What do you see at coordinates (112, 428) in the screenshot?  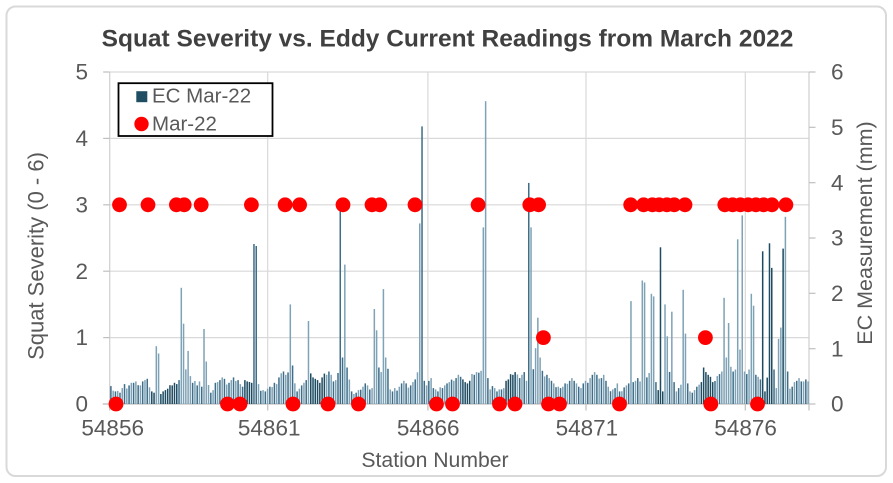 I see `svg-text: 54856` at bounding box center [112, 428].